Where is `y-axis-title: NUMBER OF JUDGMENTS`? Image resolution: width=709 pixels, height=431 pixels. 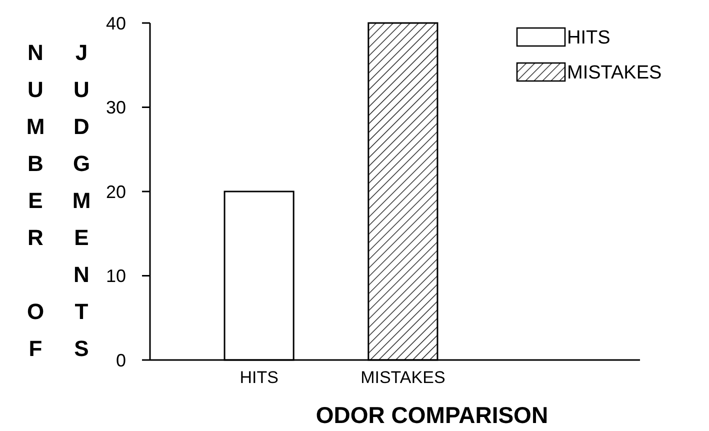
y-axis-title: NUMBER OF JUDGMENTS is located at coordinates (58, 207).